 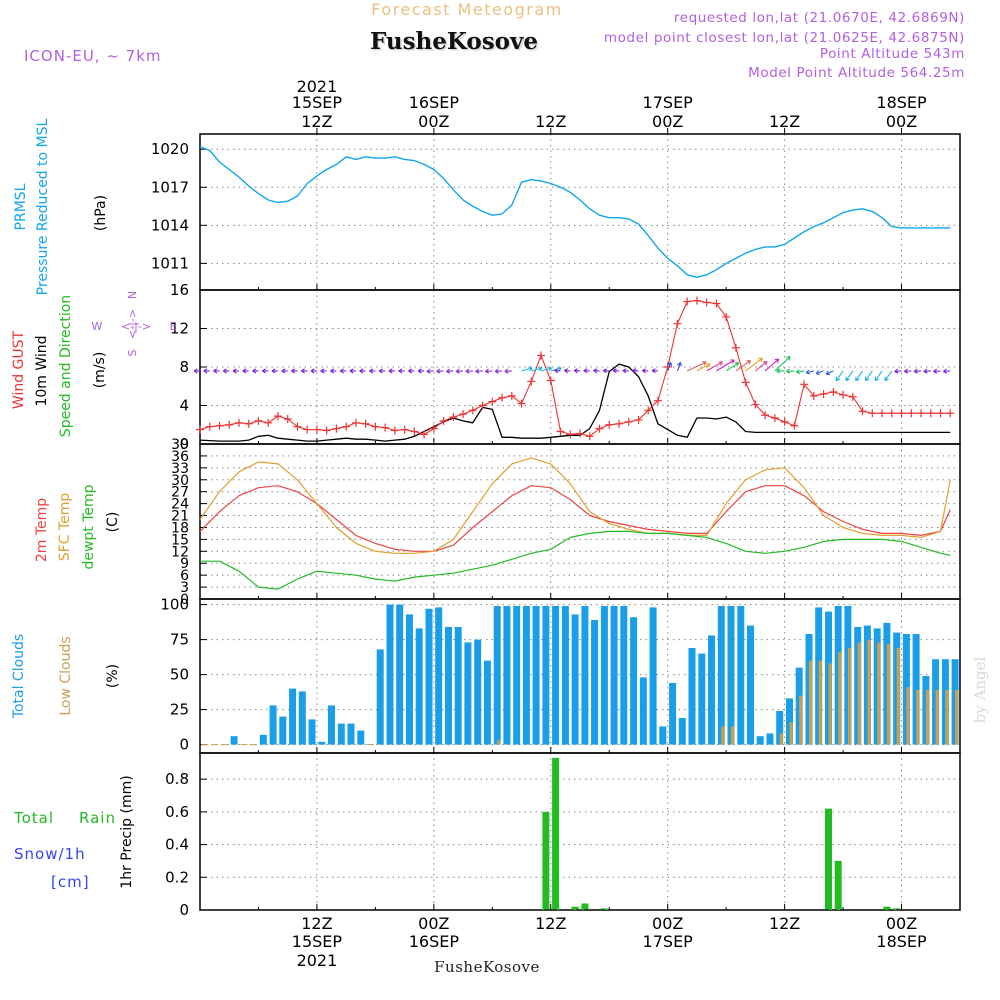 I want to click on panel-4: 0 0.2 0.4 0.6 0.8, so click(x=563, y=835).